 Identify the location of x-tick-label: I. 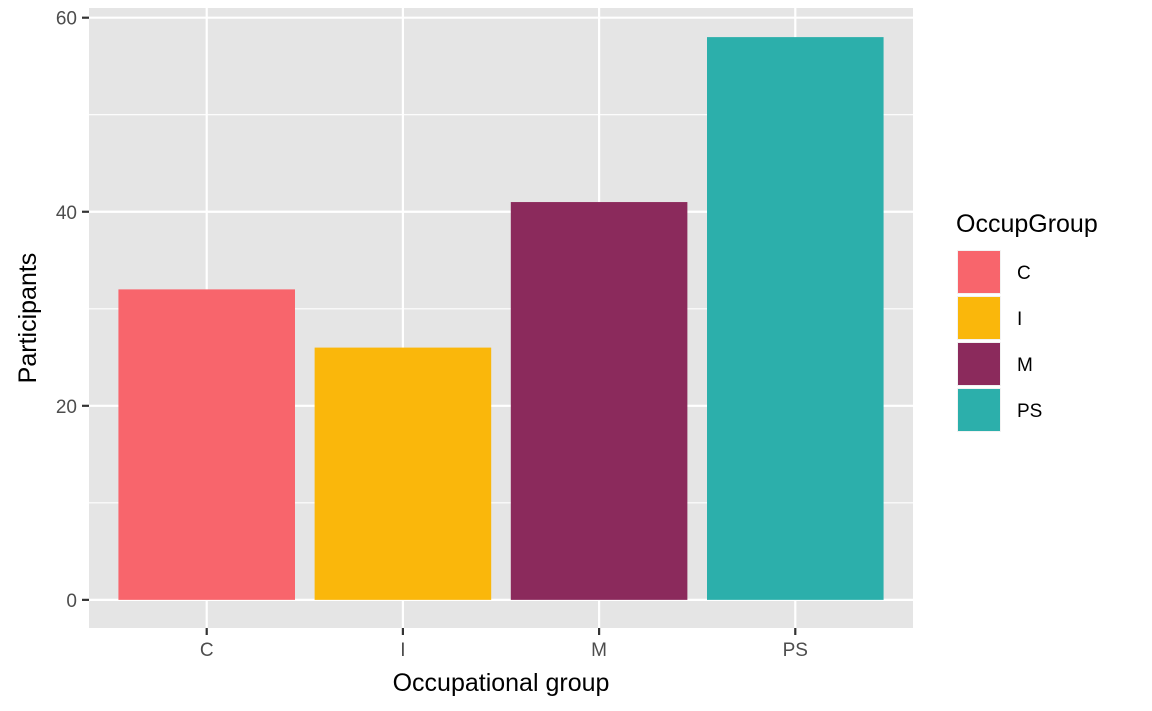
(402, 650).